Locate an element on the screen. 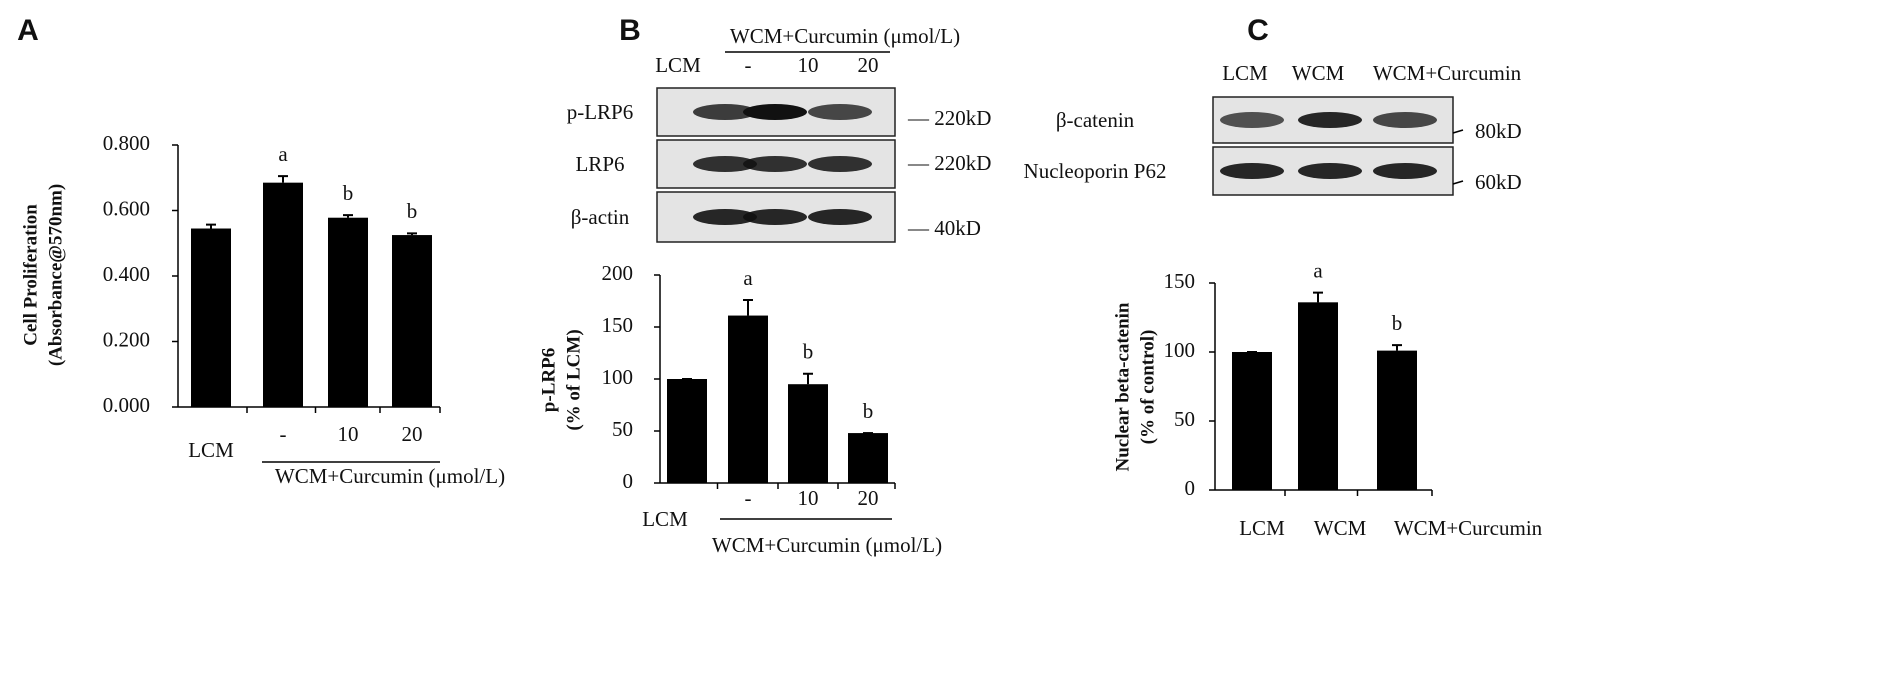 This screenshot has height=676, width=1890. lane-label: 10 is located at coordinates (808, 65).